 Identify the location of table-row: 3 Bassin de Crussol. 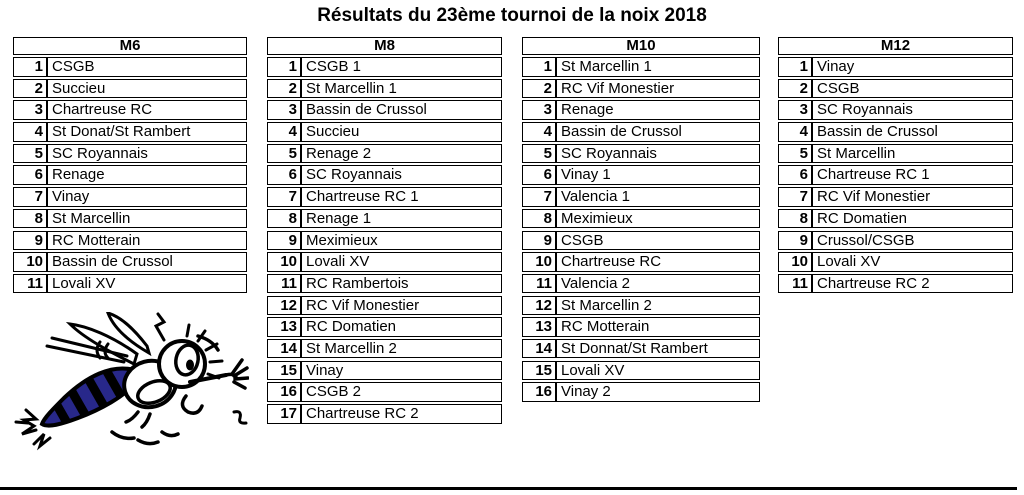
(384, 110).